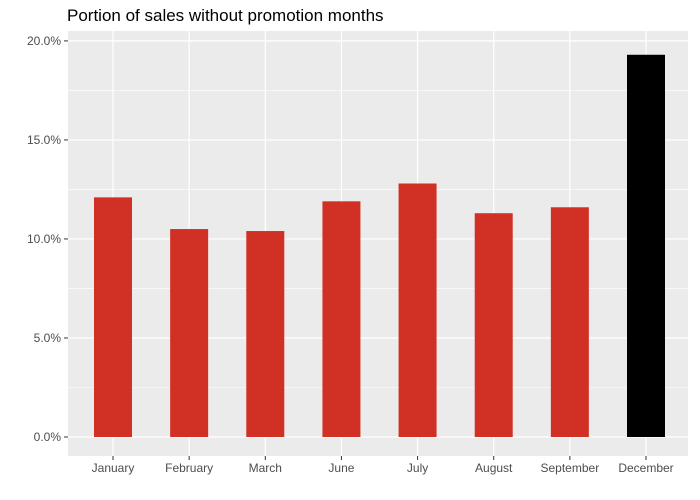  What do you see at coordinates (341, 319) in the screenshot?
I see `bar-june` at bounding box center [341, 319].